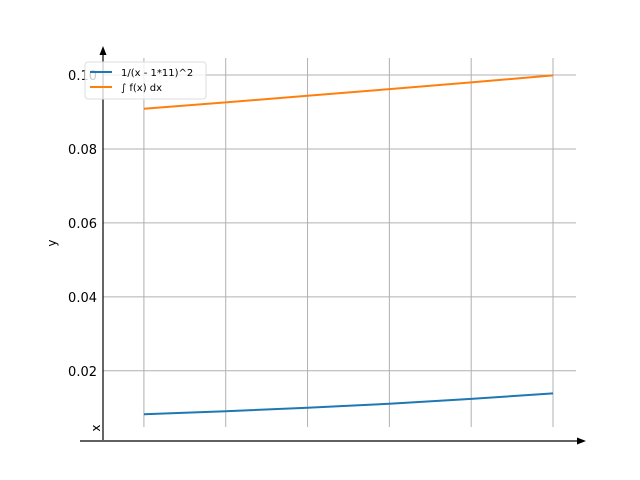 This screenshot has height=480, width=640. I want to click on y-tick-label: 0.06, so click(82, 224).